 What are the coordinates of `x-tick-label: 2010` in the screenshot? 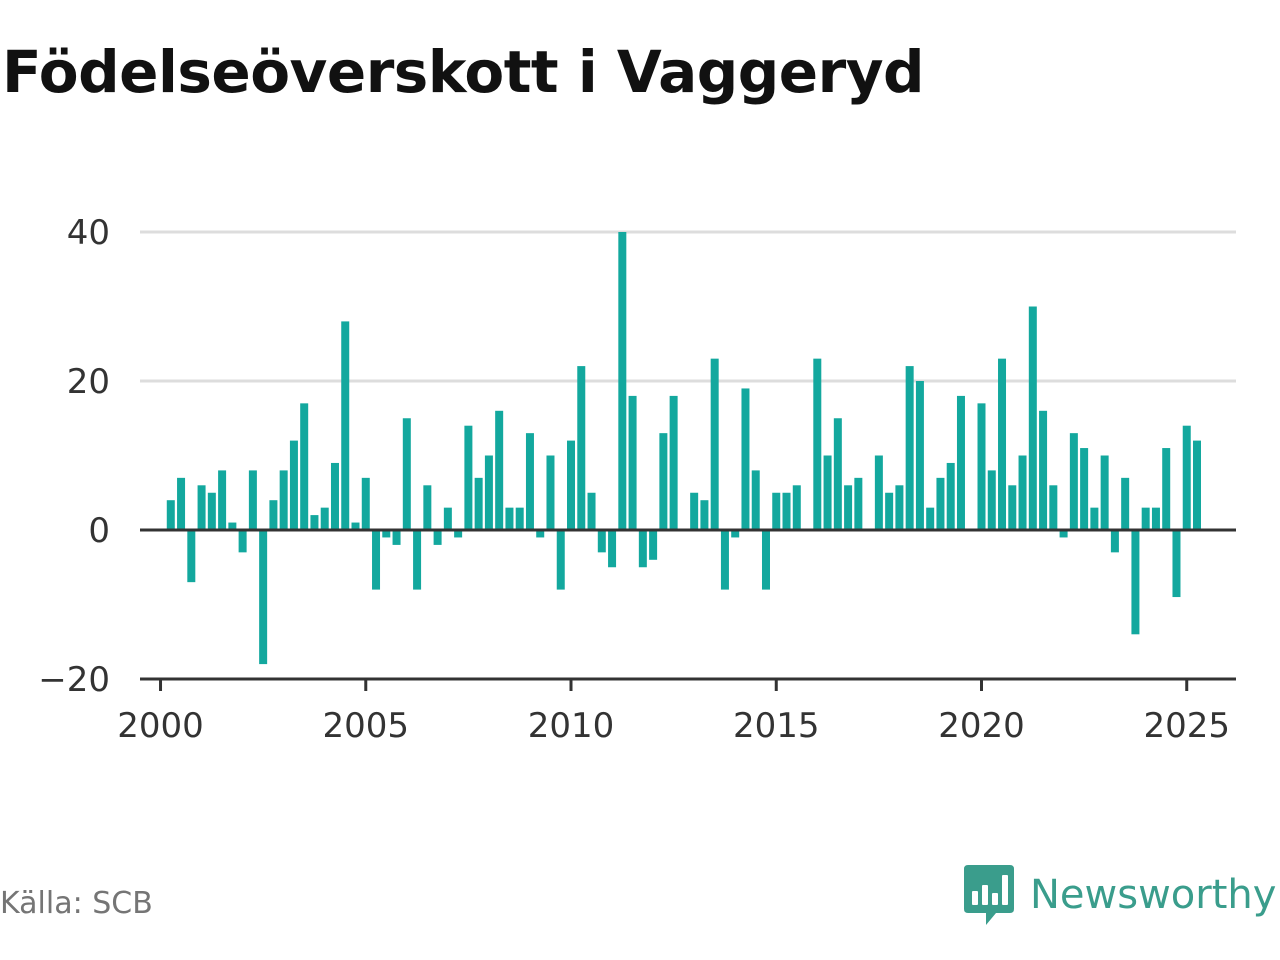 It's located at (571, 726).